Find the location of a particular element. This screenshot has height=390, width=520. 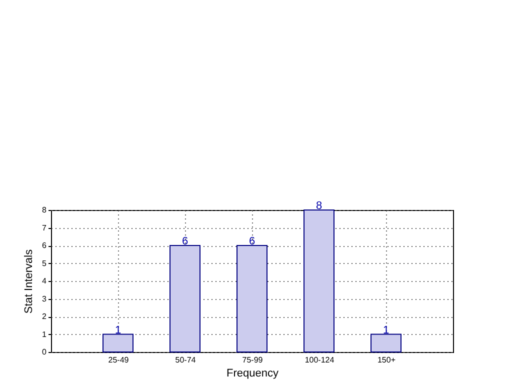

x-tick-label: 100-124 is located at coordinates (319, 360).